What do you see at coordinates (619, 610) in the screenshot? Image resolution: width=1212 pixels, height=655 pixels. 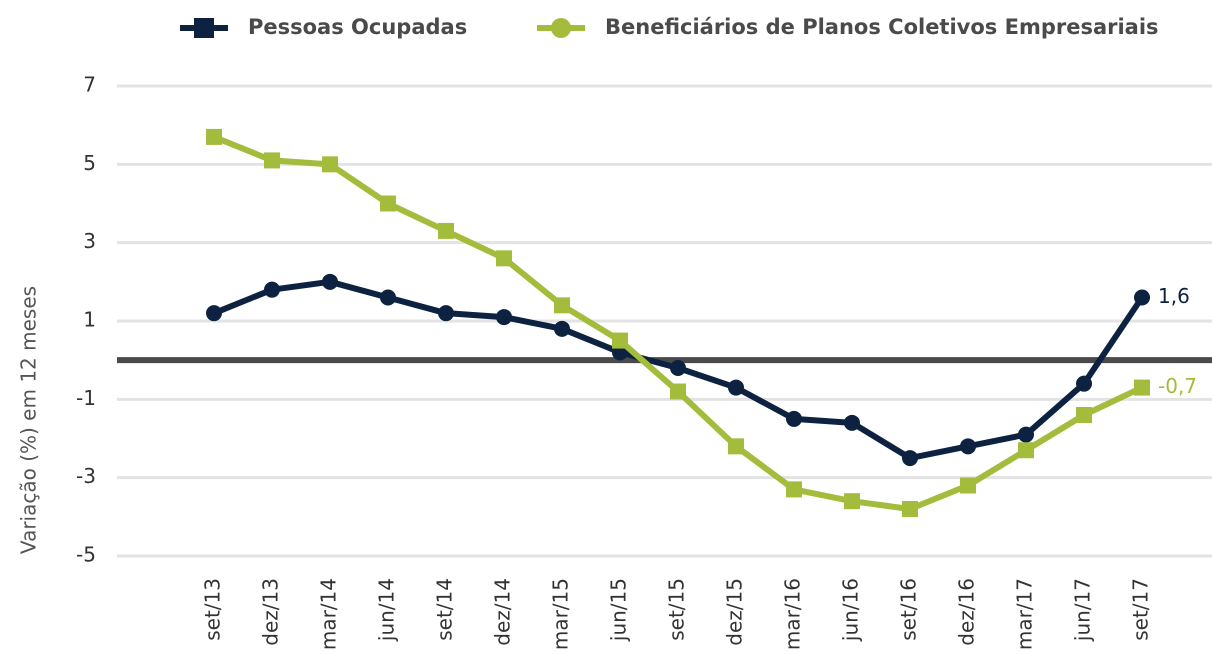 I see `x-tick-label: jun/15` at bounding box center [619, 610].